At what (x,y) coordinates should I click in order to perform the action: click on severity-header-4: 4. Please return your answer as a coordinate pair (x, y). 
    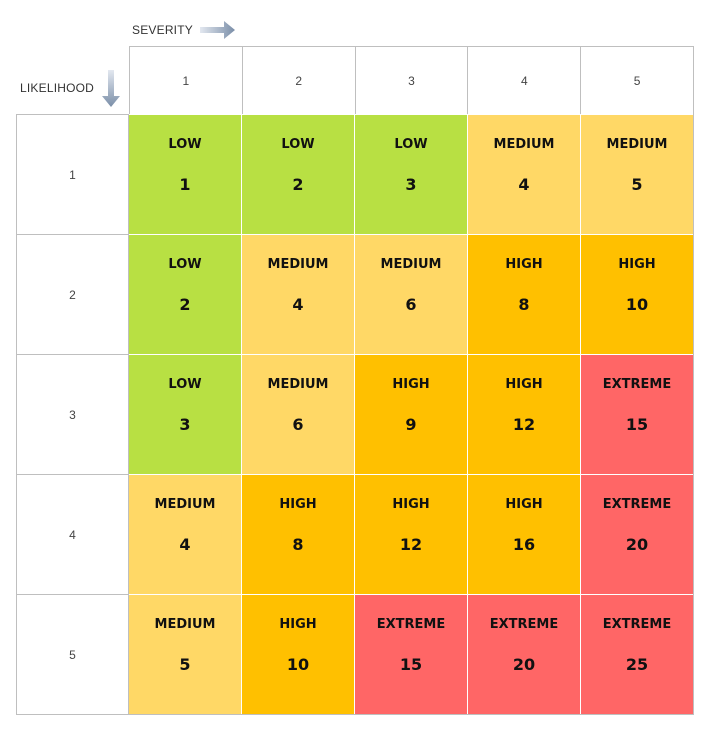
    Looking at the image, I should click on (525, 80).